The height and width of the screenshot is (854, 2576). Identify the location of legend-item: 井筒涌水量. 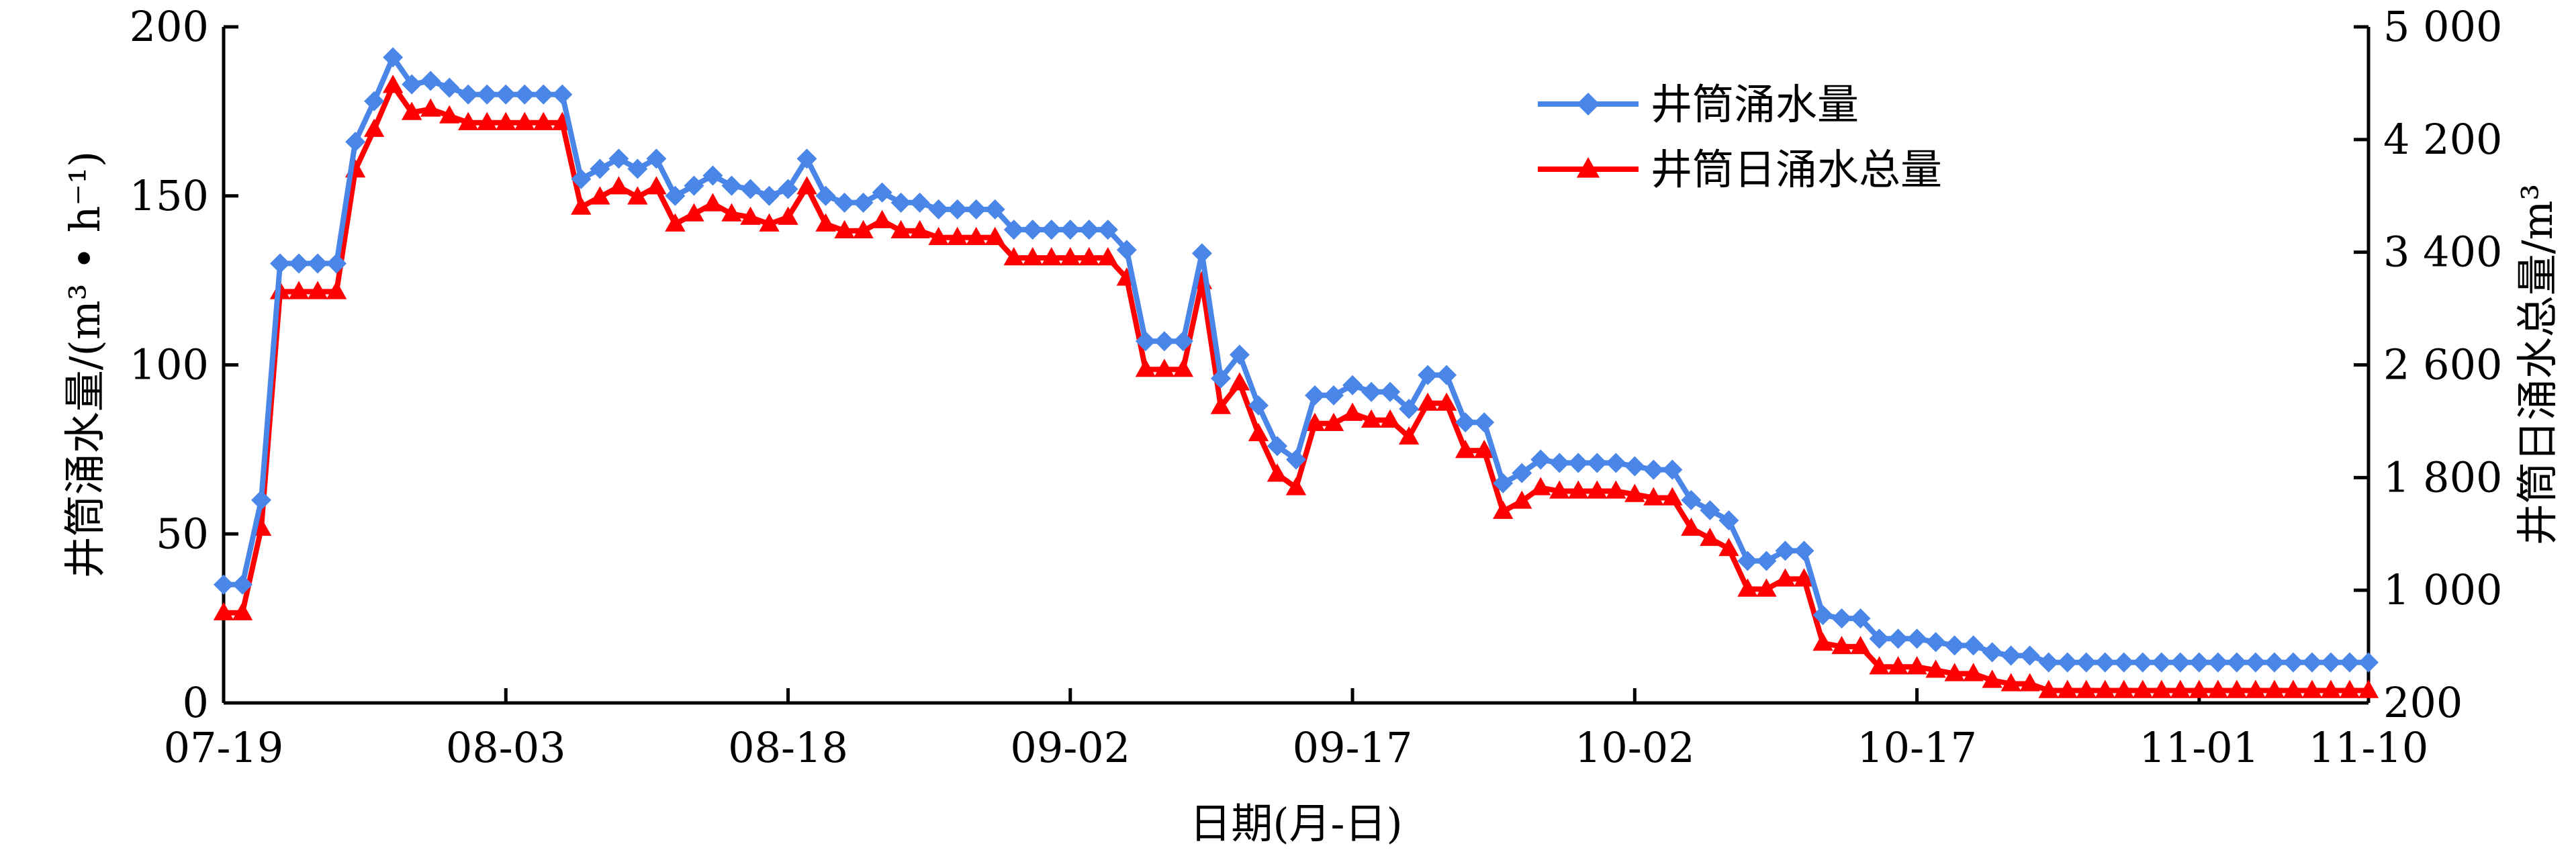
(1698, 105).